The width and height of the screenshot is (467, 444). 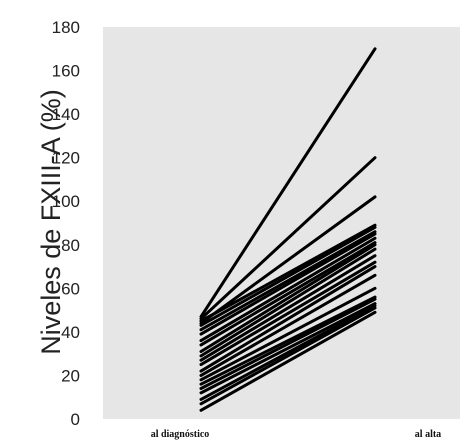 I want to click on y-tick-label: 160, so click(x=66, y=71).